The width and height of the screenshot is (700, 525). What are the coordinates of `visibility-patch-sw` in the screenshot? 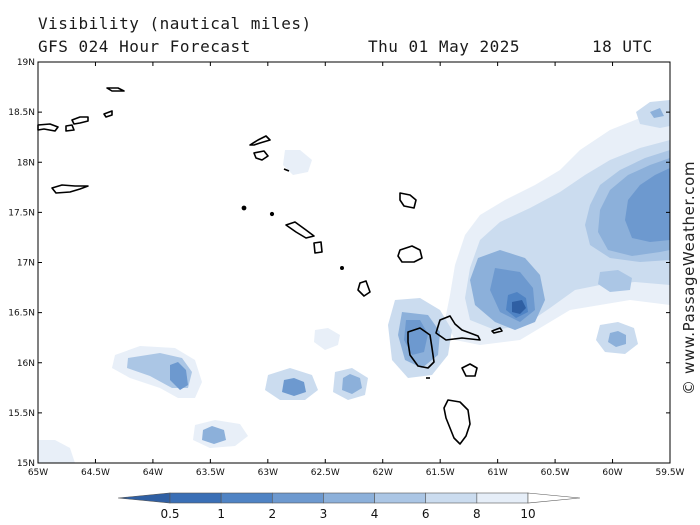 It's located at (56, 451).